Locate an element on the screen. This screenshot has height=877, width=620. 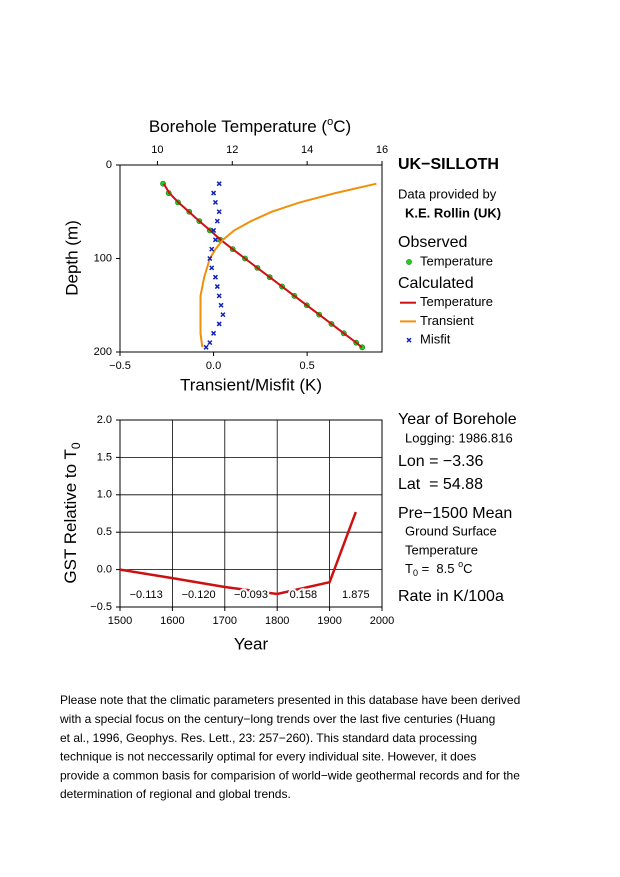
x-tick-label: −0.5 is located at coordinates (120, 366).